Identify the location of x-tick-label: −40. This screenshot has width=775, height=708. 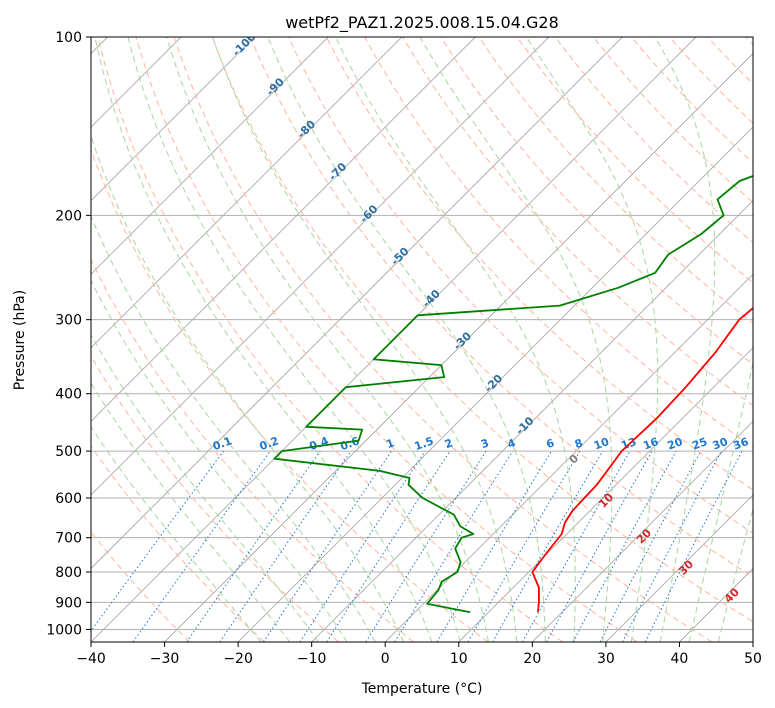
(91, 659).